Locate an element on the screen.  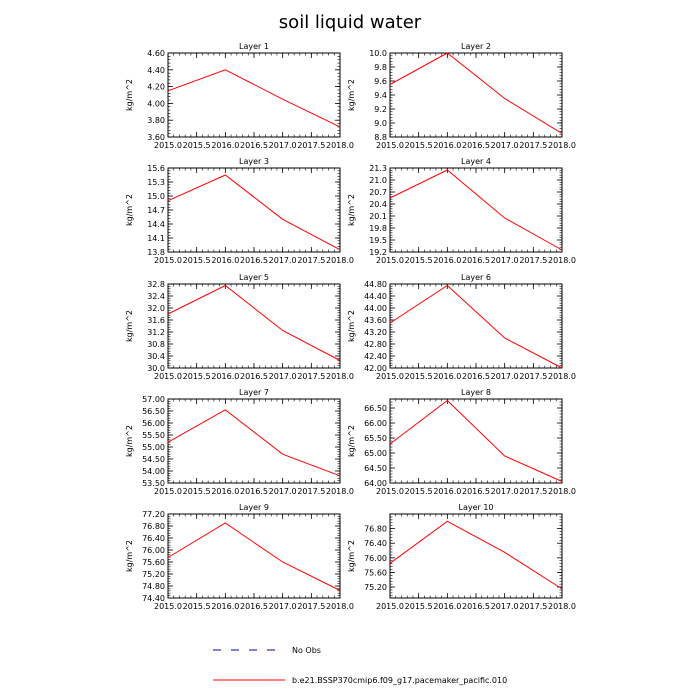
y-tick-label: 19.2 is located at coordinates (378, 252).